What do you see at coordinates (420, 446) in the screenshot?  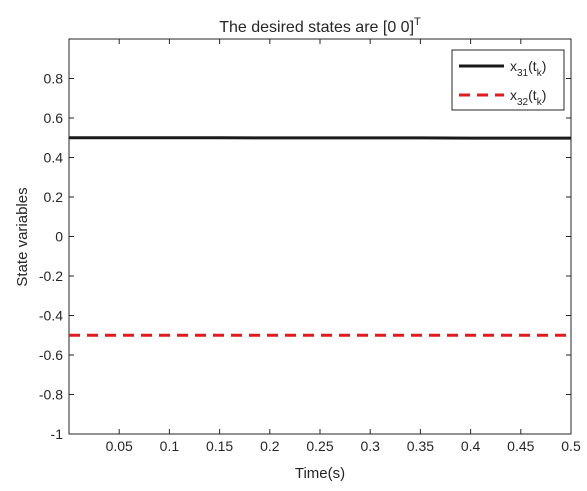 I see `x-tick-label: 0.35` at bounding box center [420, 446].